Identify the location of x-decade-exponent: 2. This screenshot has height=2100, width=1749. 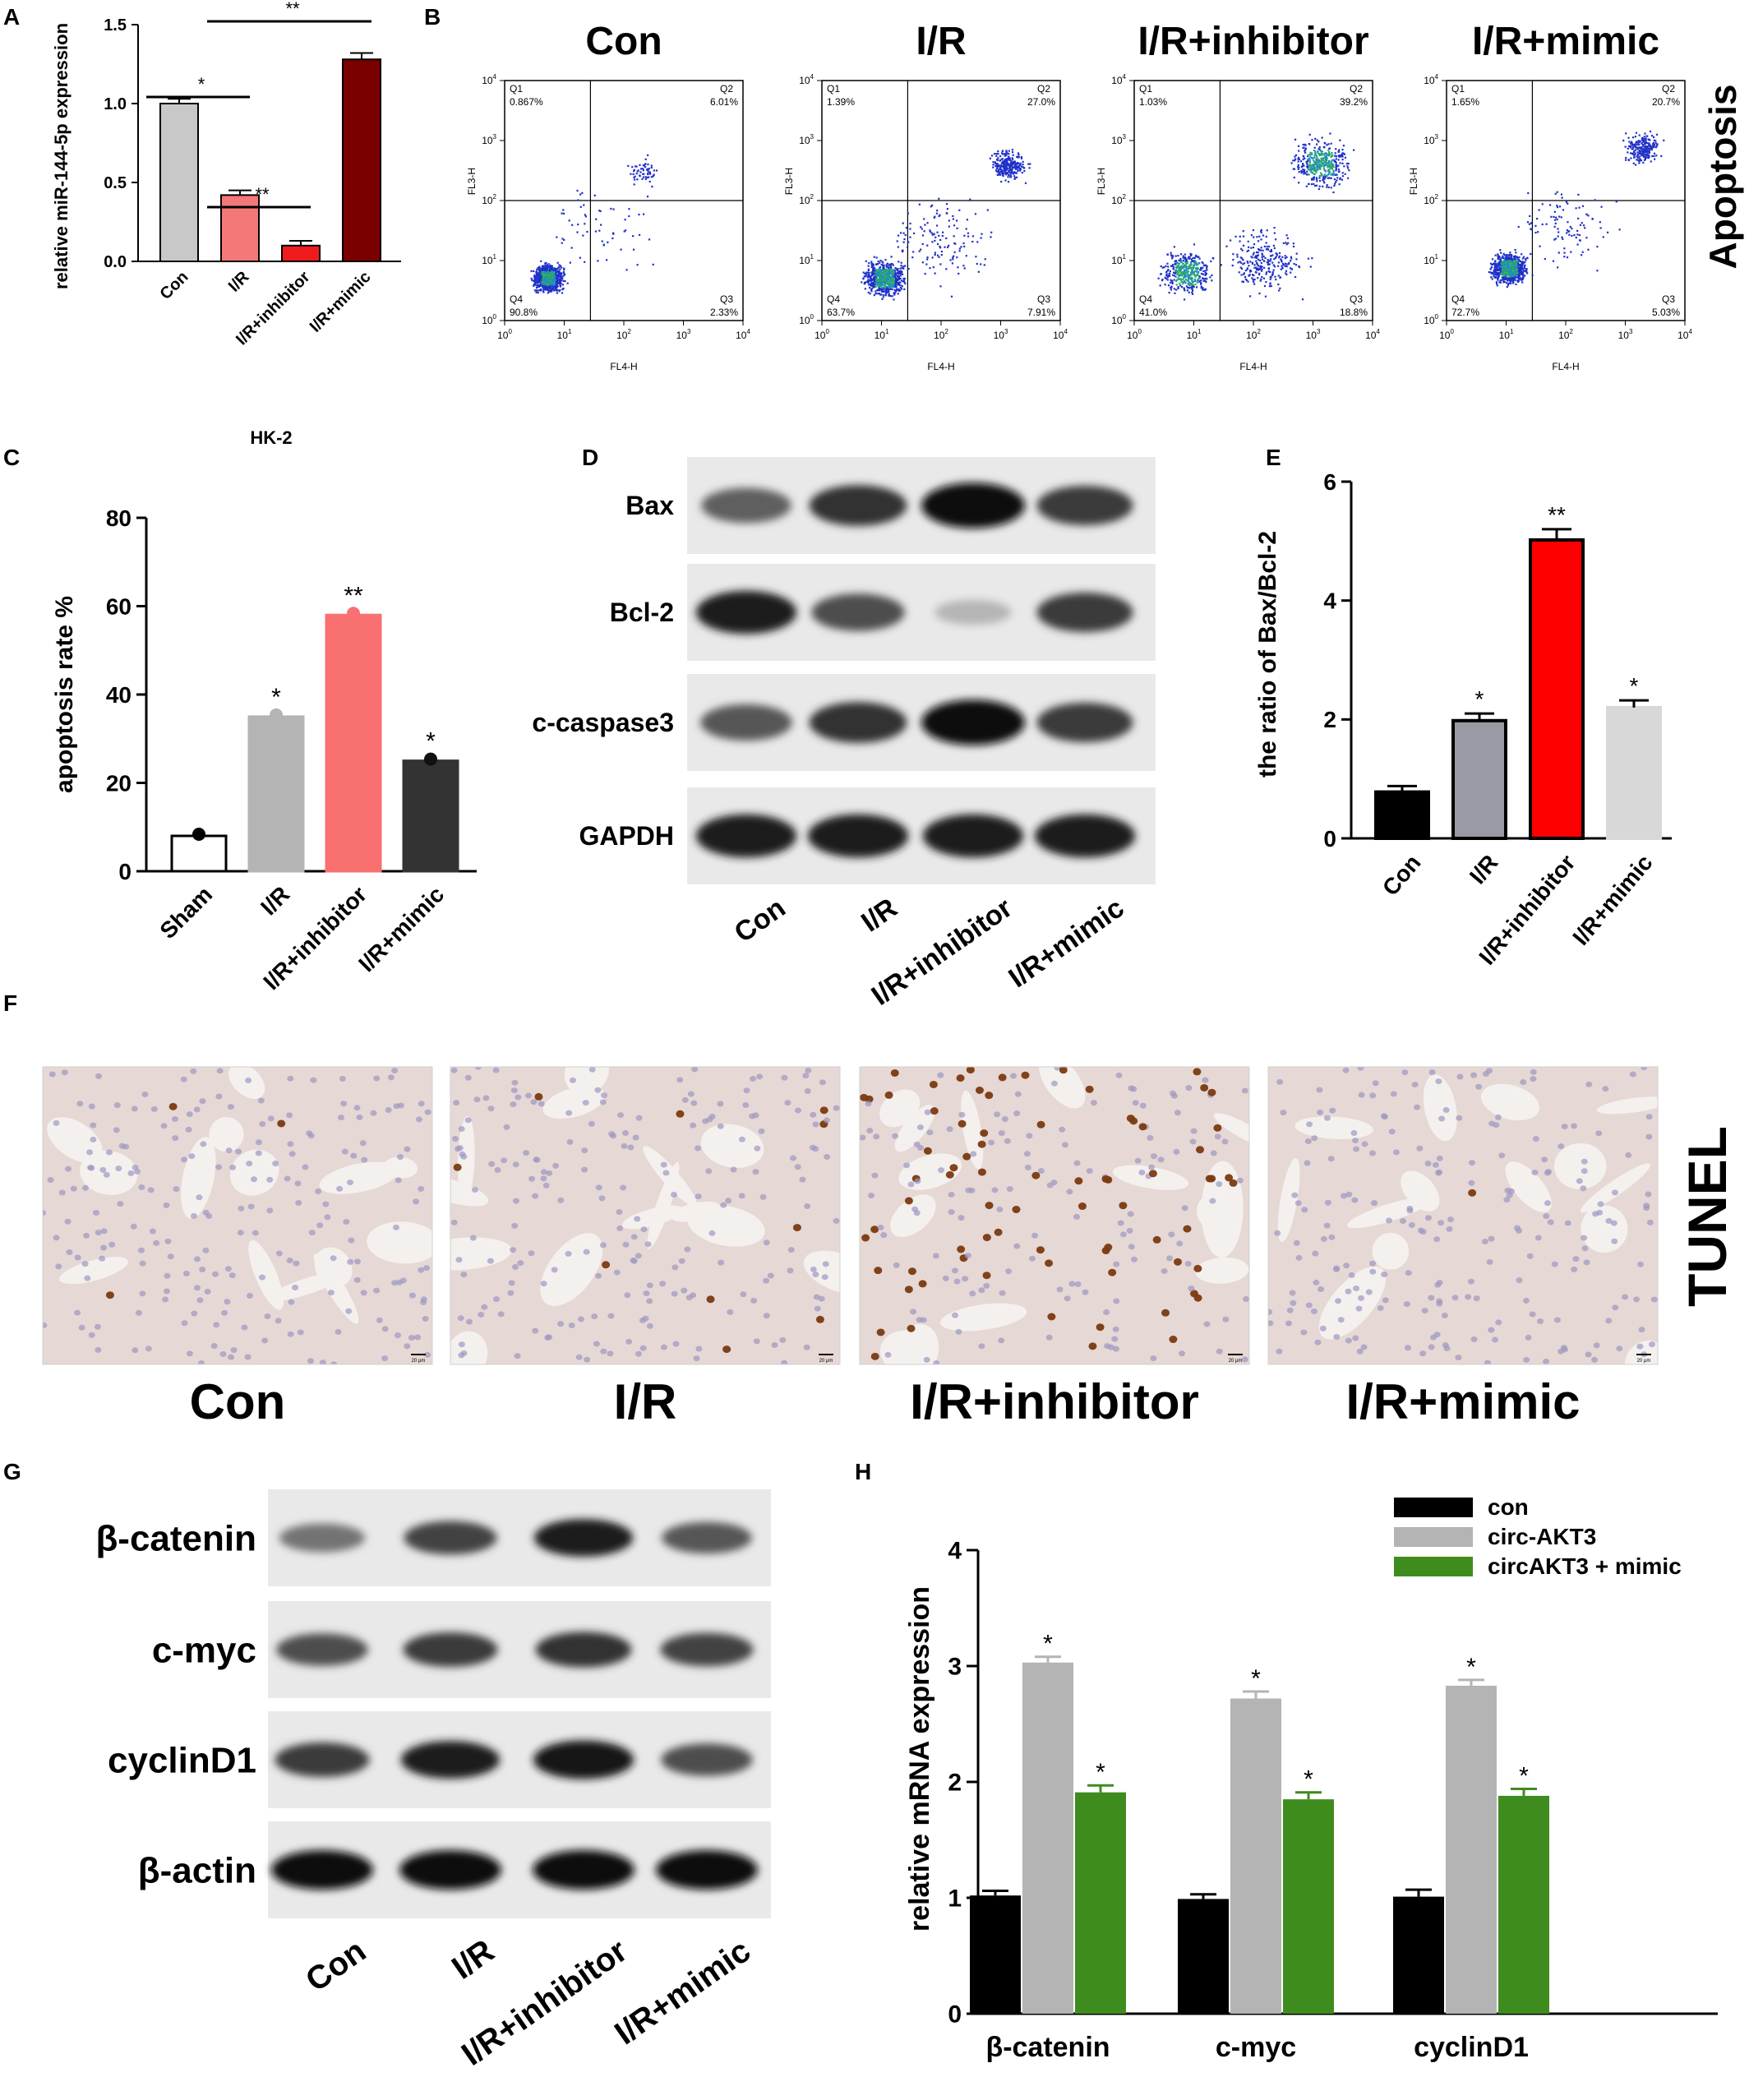
(629, 331).